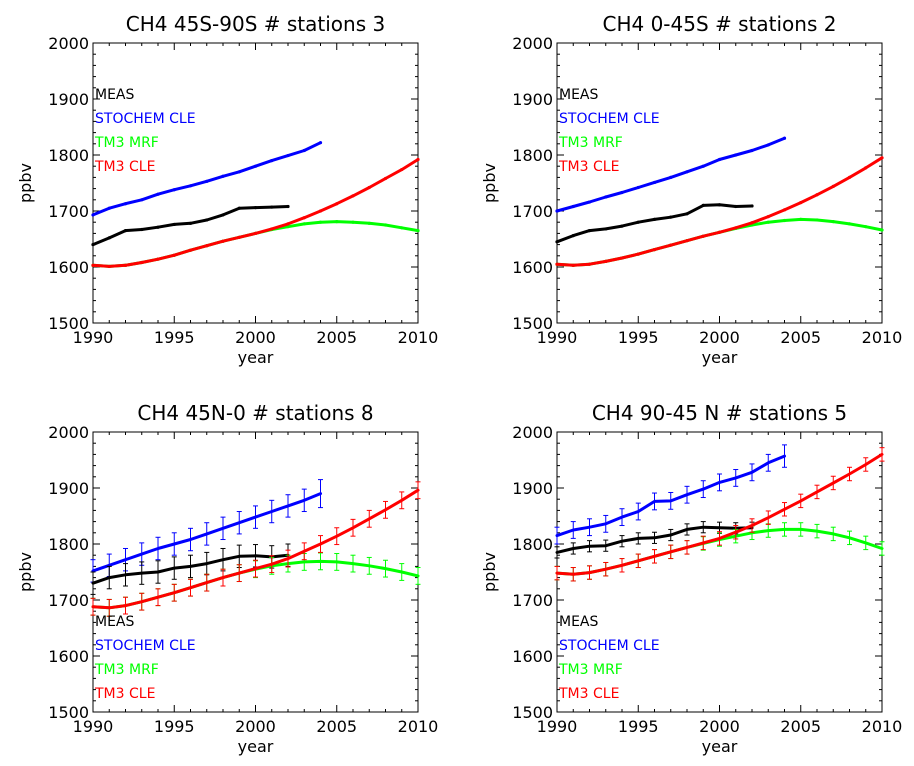  I want to click on y-tick-label: 2000, so click(68, 432).